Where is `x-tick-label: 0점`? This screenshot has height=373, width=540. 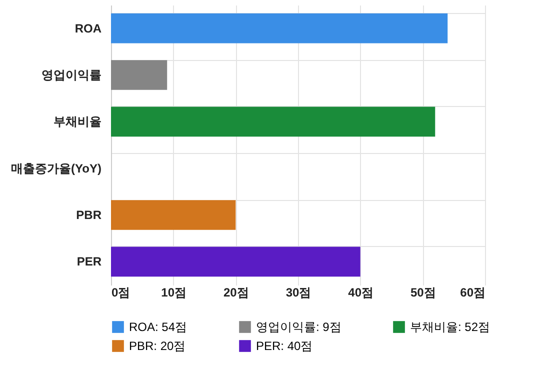 x-tick-label: 0점 is located at coordinates (121, 293).